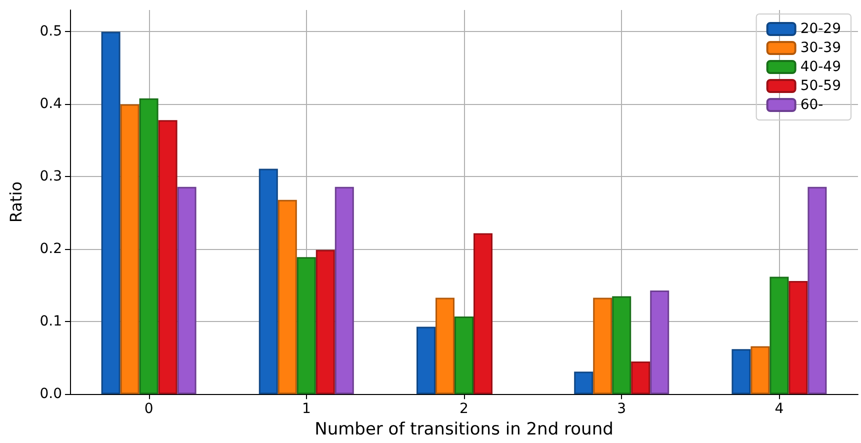 This screenshot has width=861, height=443. Describe the element at coordinates (51, 394) in the screenshot. I see `y-tick-label: 0.0` at that location.